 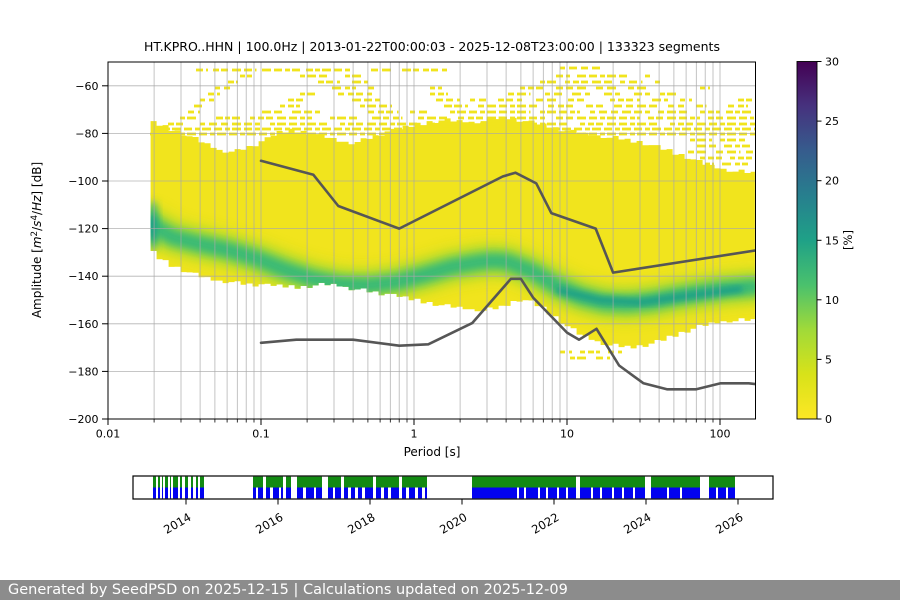 What do you see at coordinates (848, 240) in the screenshot?
I see `colorbar-label: [%]` at bounding box center [848, 240].